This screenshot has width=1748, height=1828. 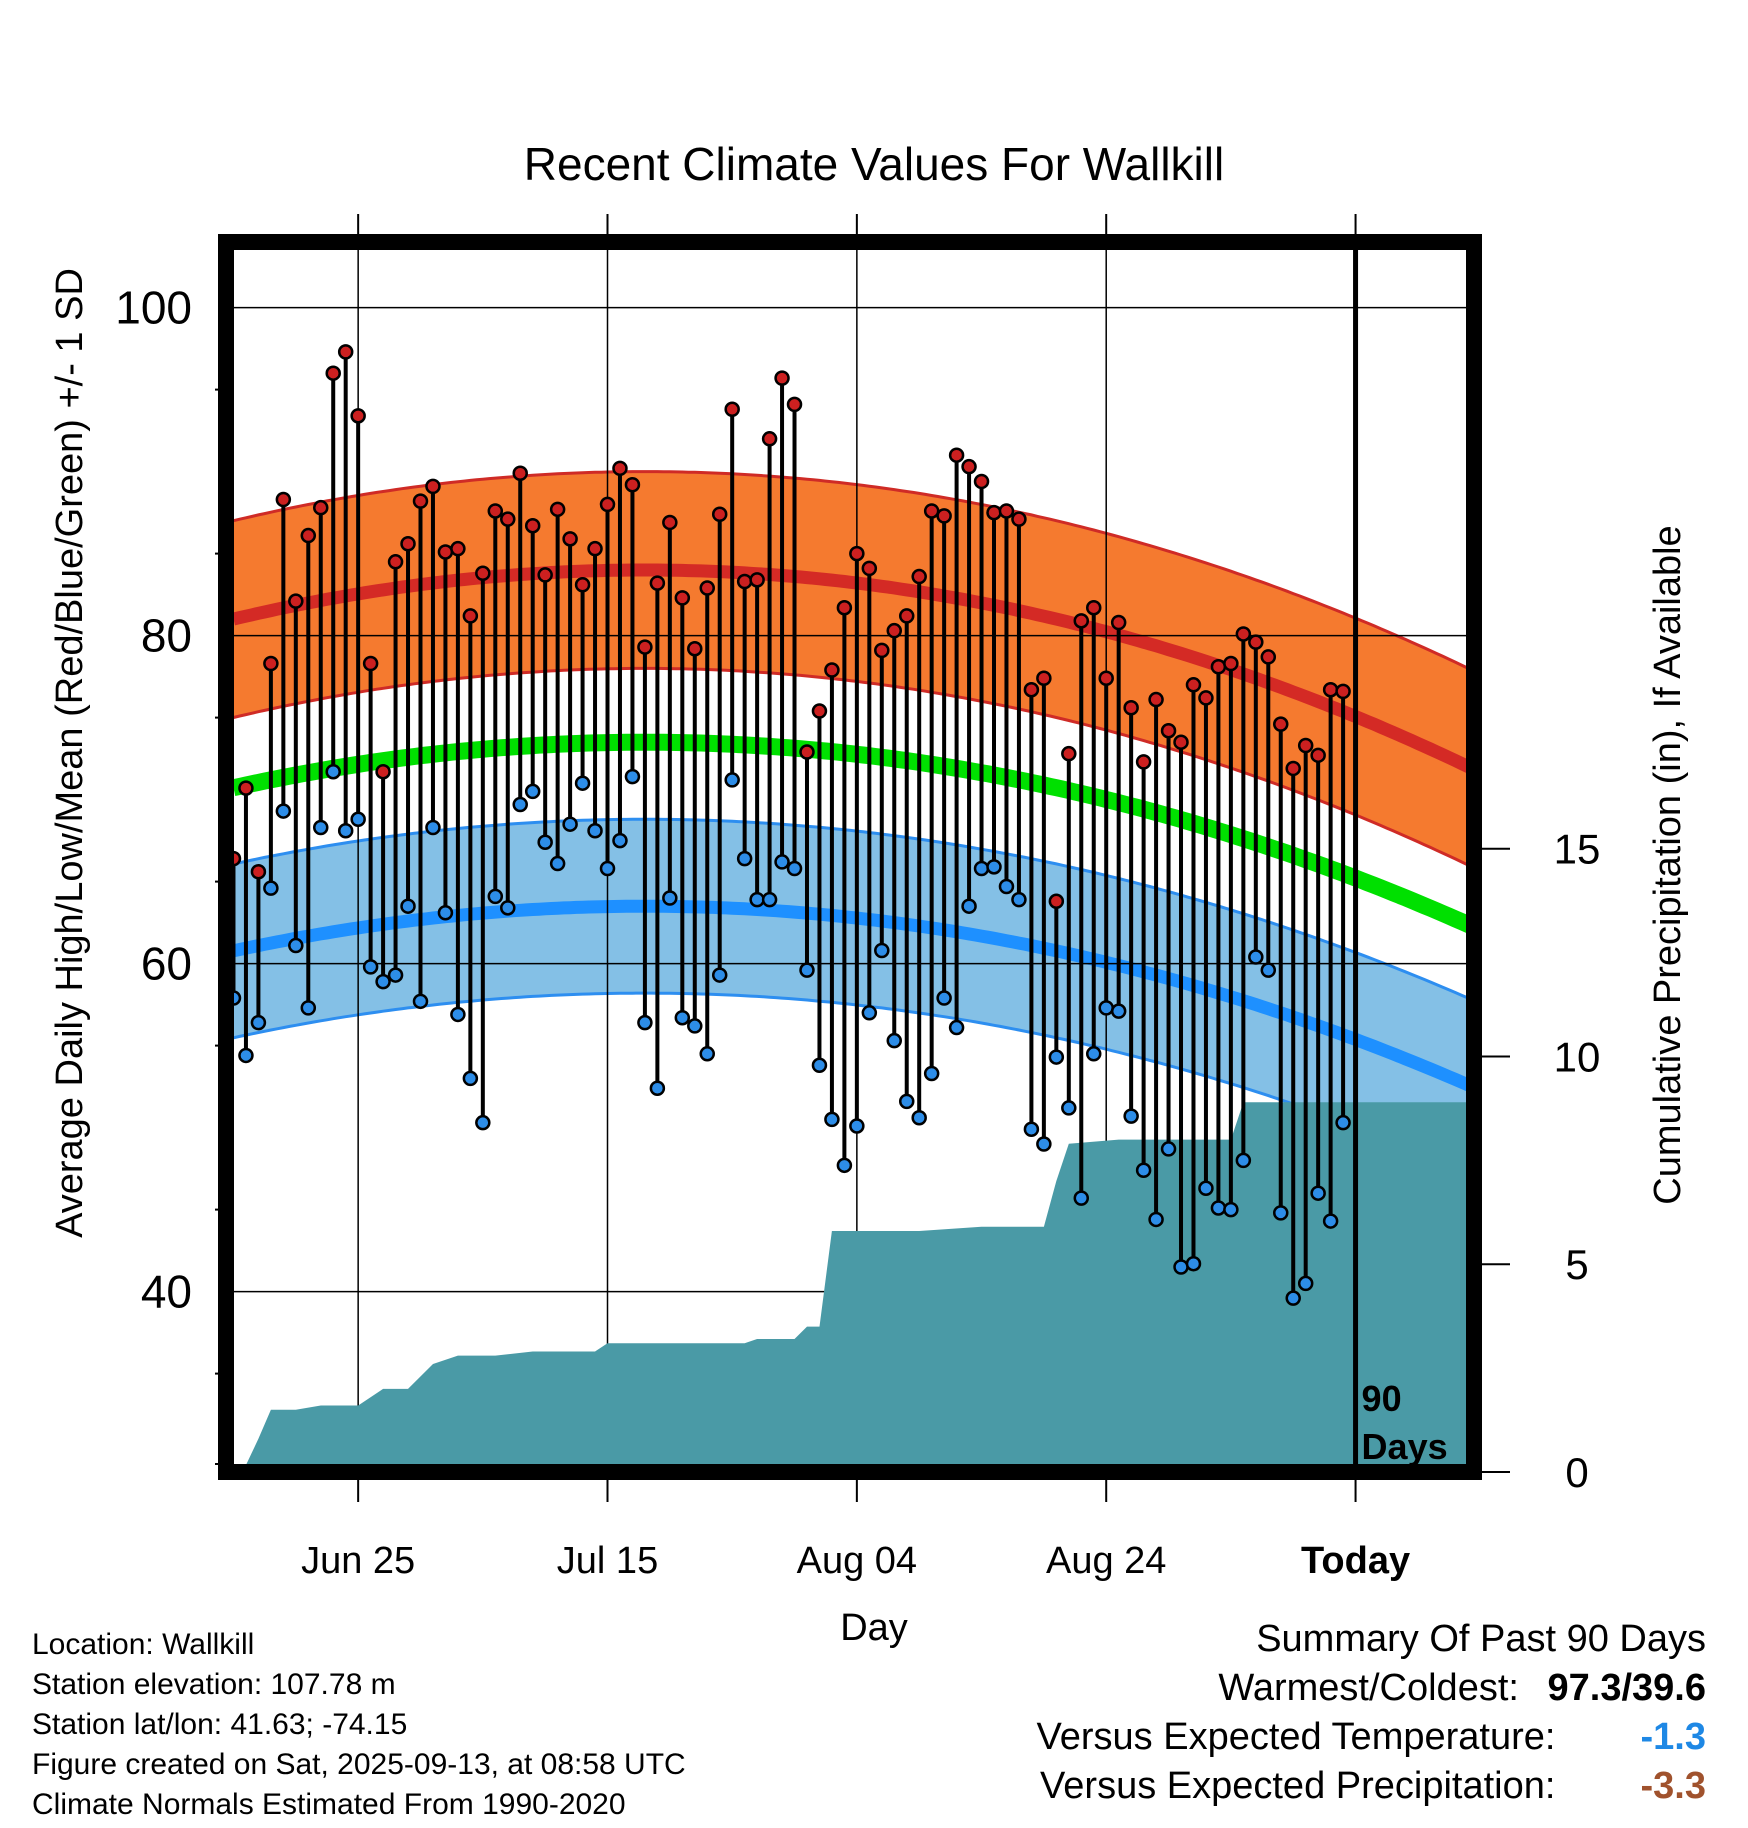 I want to click on days-annotation: Days, so click(x=1405, y=1446).